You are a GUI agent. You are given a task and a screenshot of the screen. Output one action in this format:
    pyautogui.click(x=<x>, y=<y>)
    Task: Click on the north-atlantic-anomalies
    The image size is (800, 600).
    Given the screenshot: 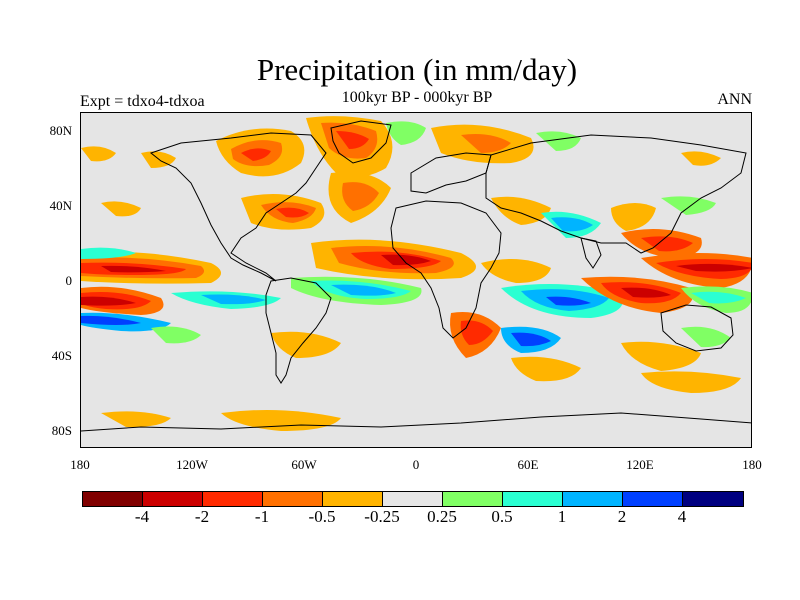 What is the action you would take?
    pyautogui.click(x=401, y=146)
    